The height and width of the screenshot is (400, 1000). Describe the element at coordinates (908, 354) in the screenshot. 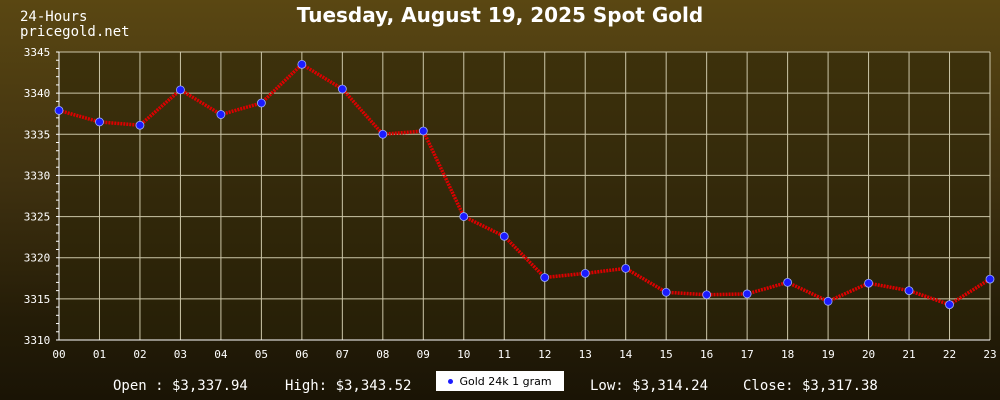

I see `x-tick-label: 21` at that location.